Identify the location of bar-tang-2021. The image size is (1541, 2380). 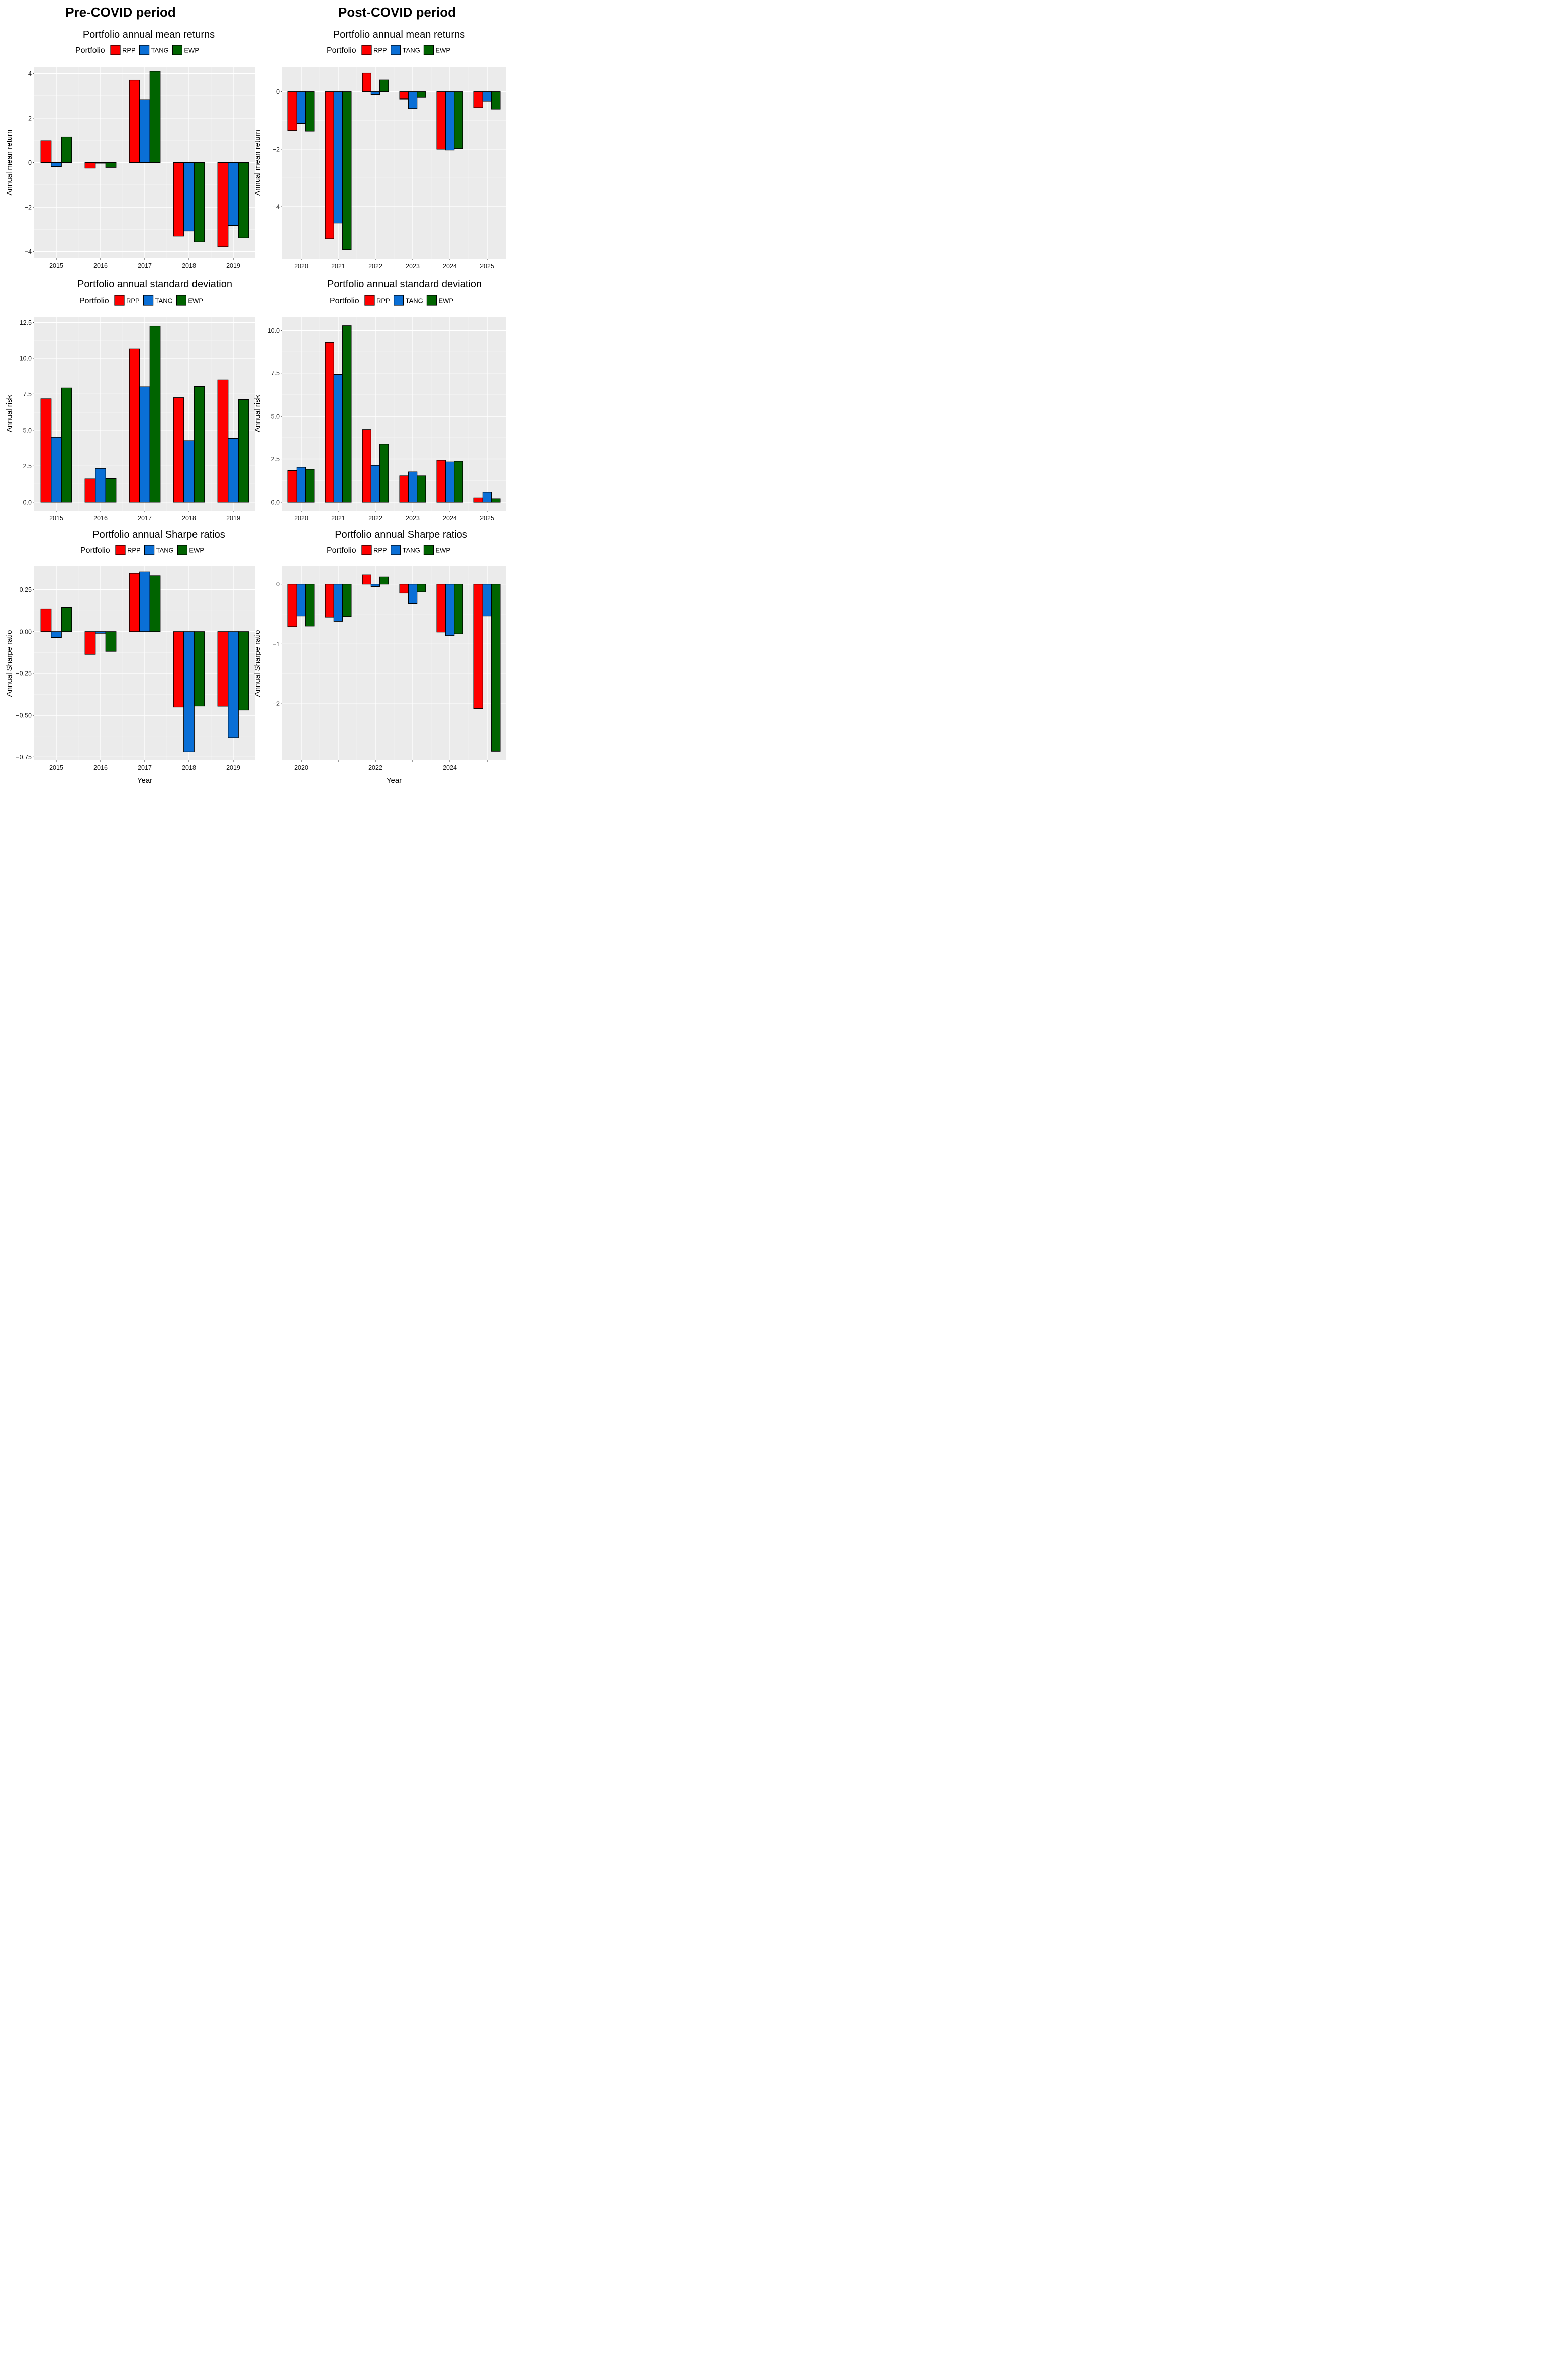
(338, 157).